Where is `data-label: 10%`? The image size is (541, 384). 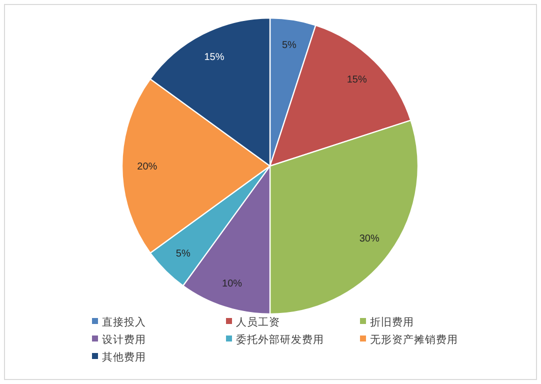 data-label: 10% is located at coordinates (232, 284).